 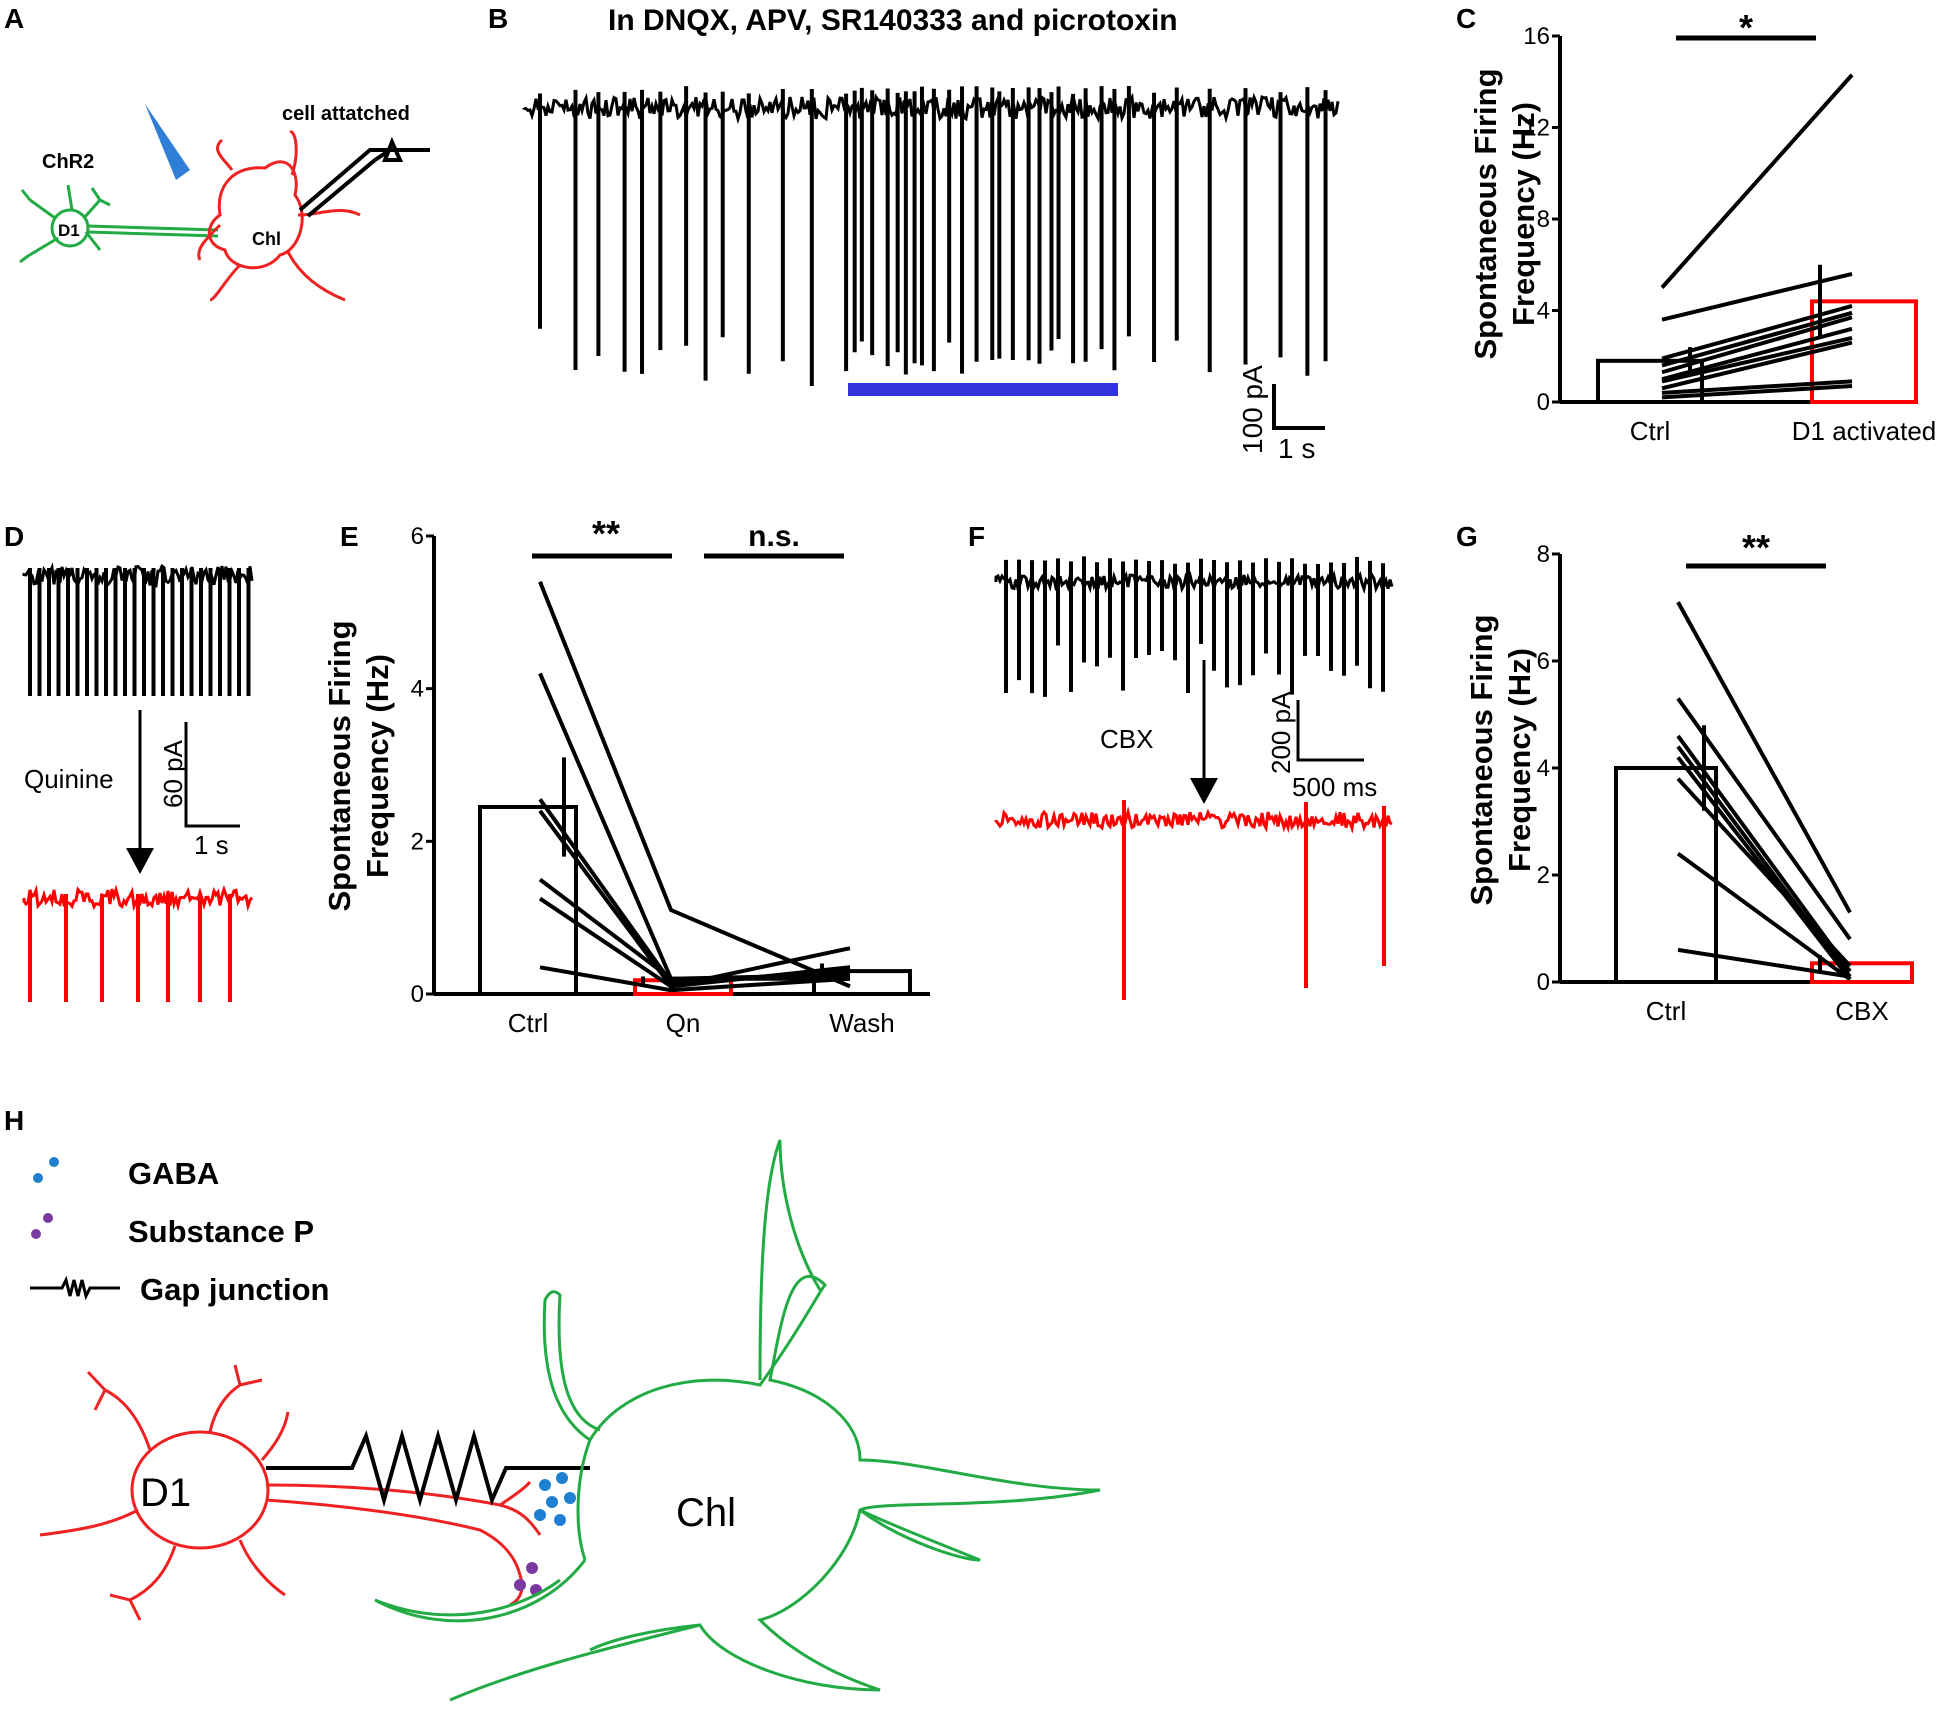 What do you see at coordinates (706, 1513) in the screenshot?
I see `chi-label-h: Chl` at bounding box center [706, 1513].